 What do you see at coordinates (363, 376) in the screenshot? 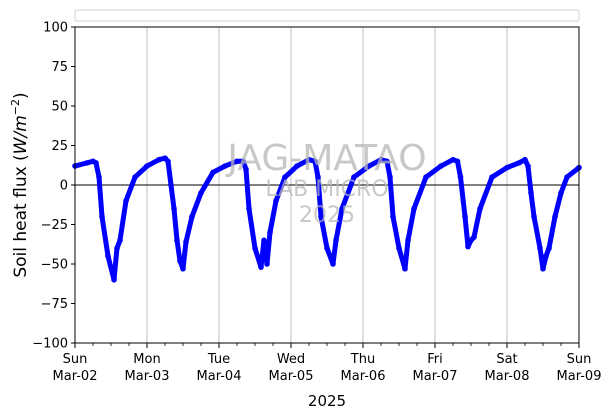
I see `x-tick-date: Mar-06` at bounding box center [363, 376].